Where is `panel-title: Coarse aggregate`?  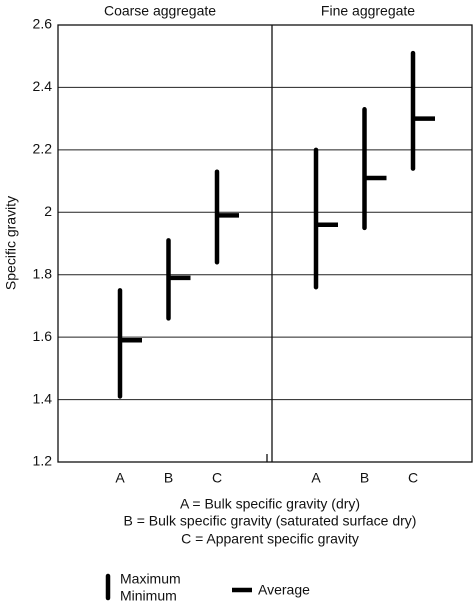
panel-title: Coarse aggregate is located at coordinates (160, 11).